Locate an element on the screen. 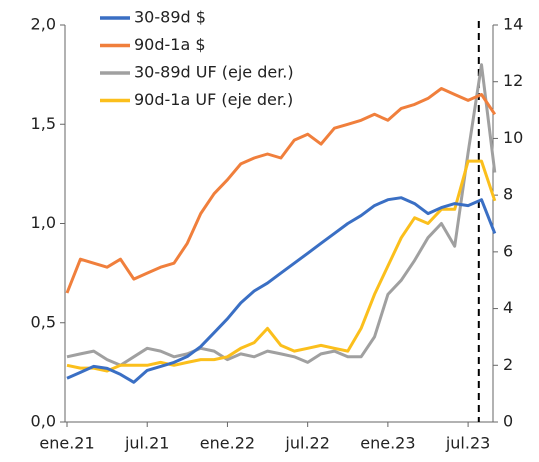 This screenshot has height=462, width=539. y2-tick-label: 14 is located at coordinates (513, 24).